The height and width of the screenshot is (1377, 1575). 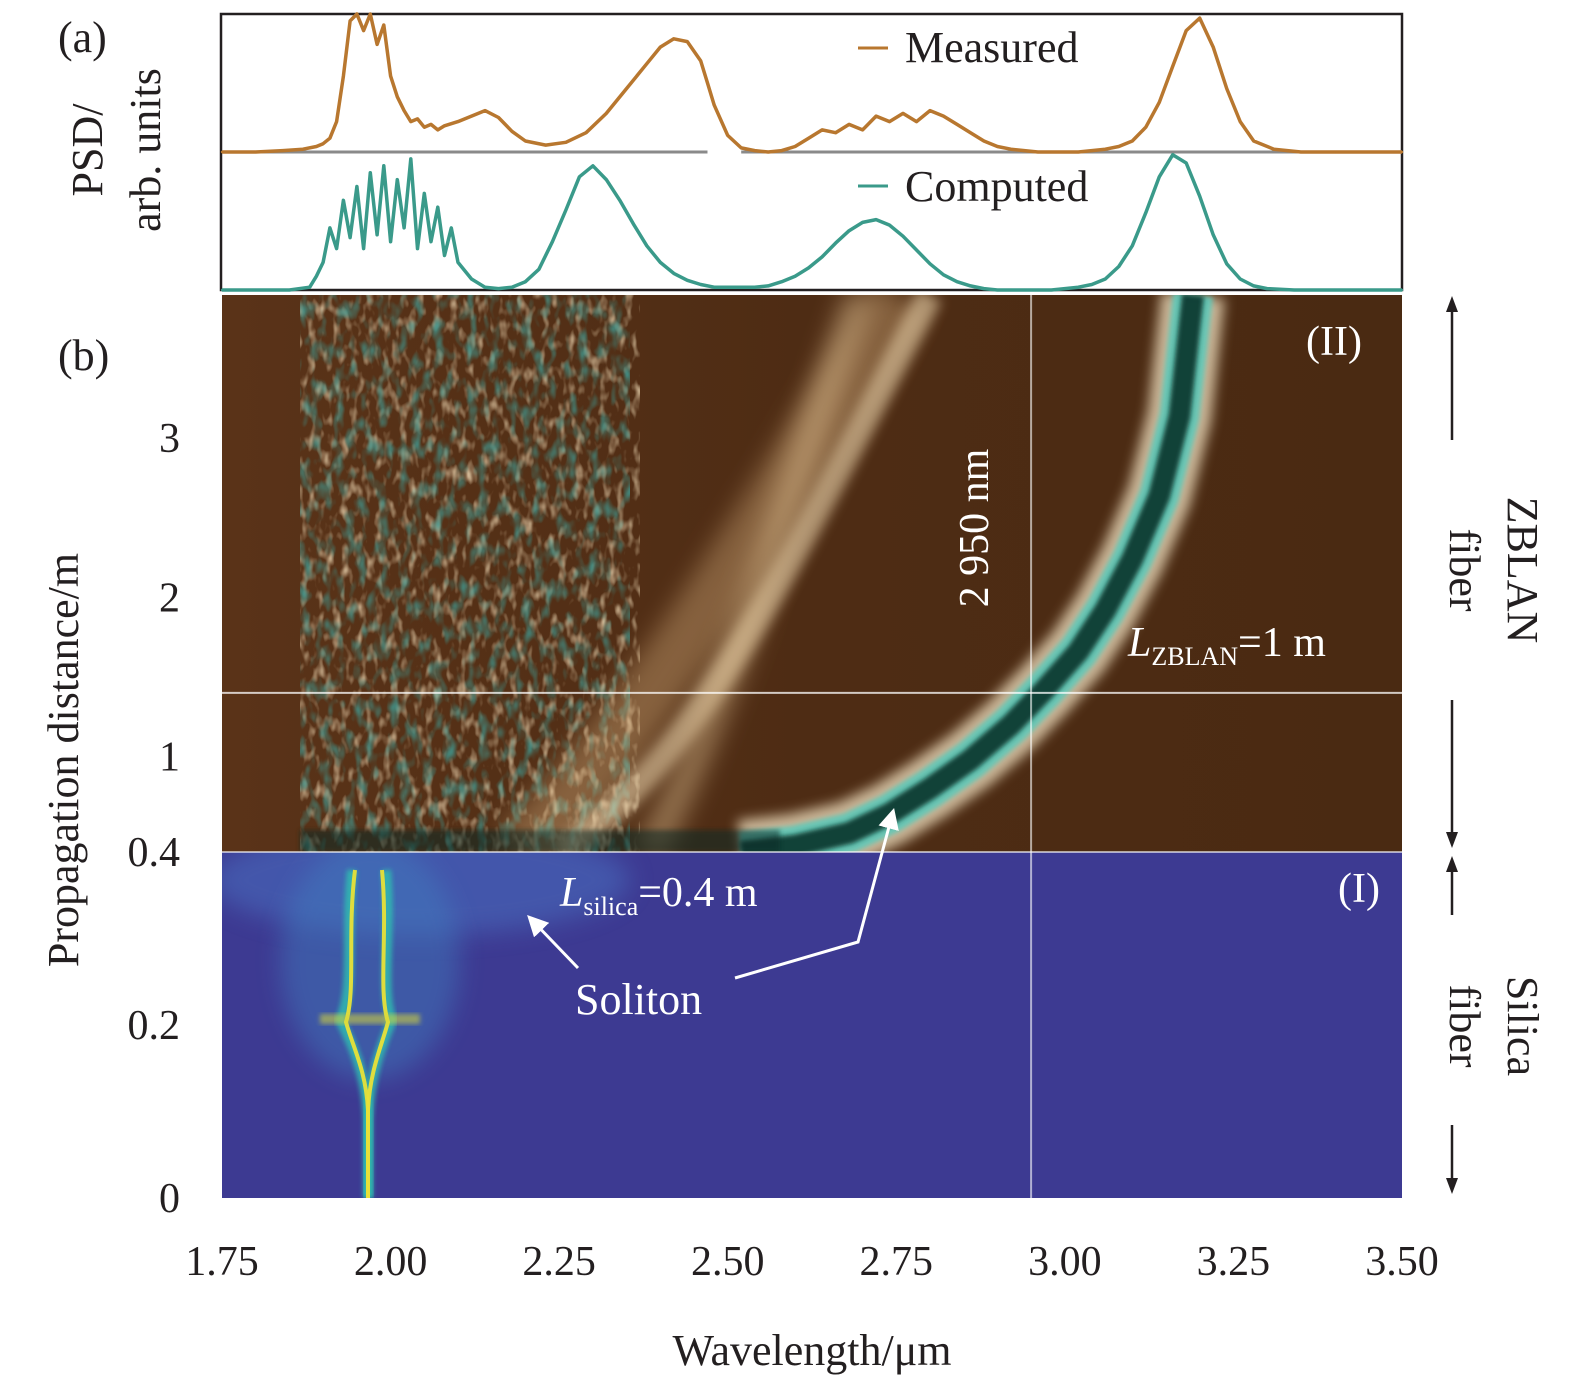 I want to click on legend-measured-label: Measured, so click(x=992, y=47).